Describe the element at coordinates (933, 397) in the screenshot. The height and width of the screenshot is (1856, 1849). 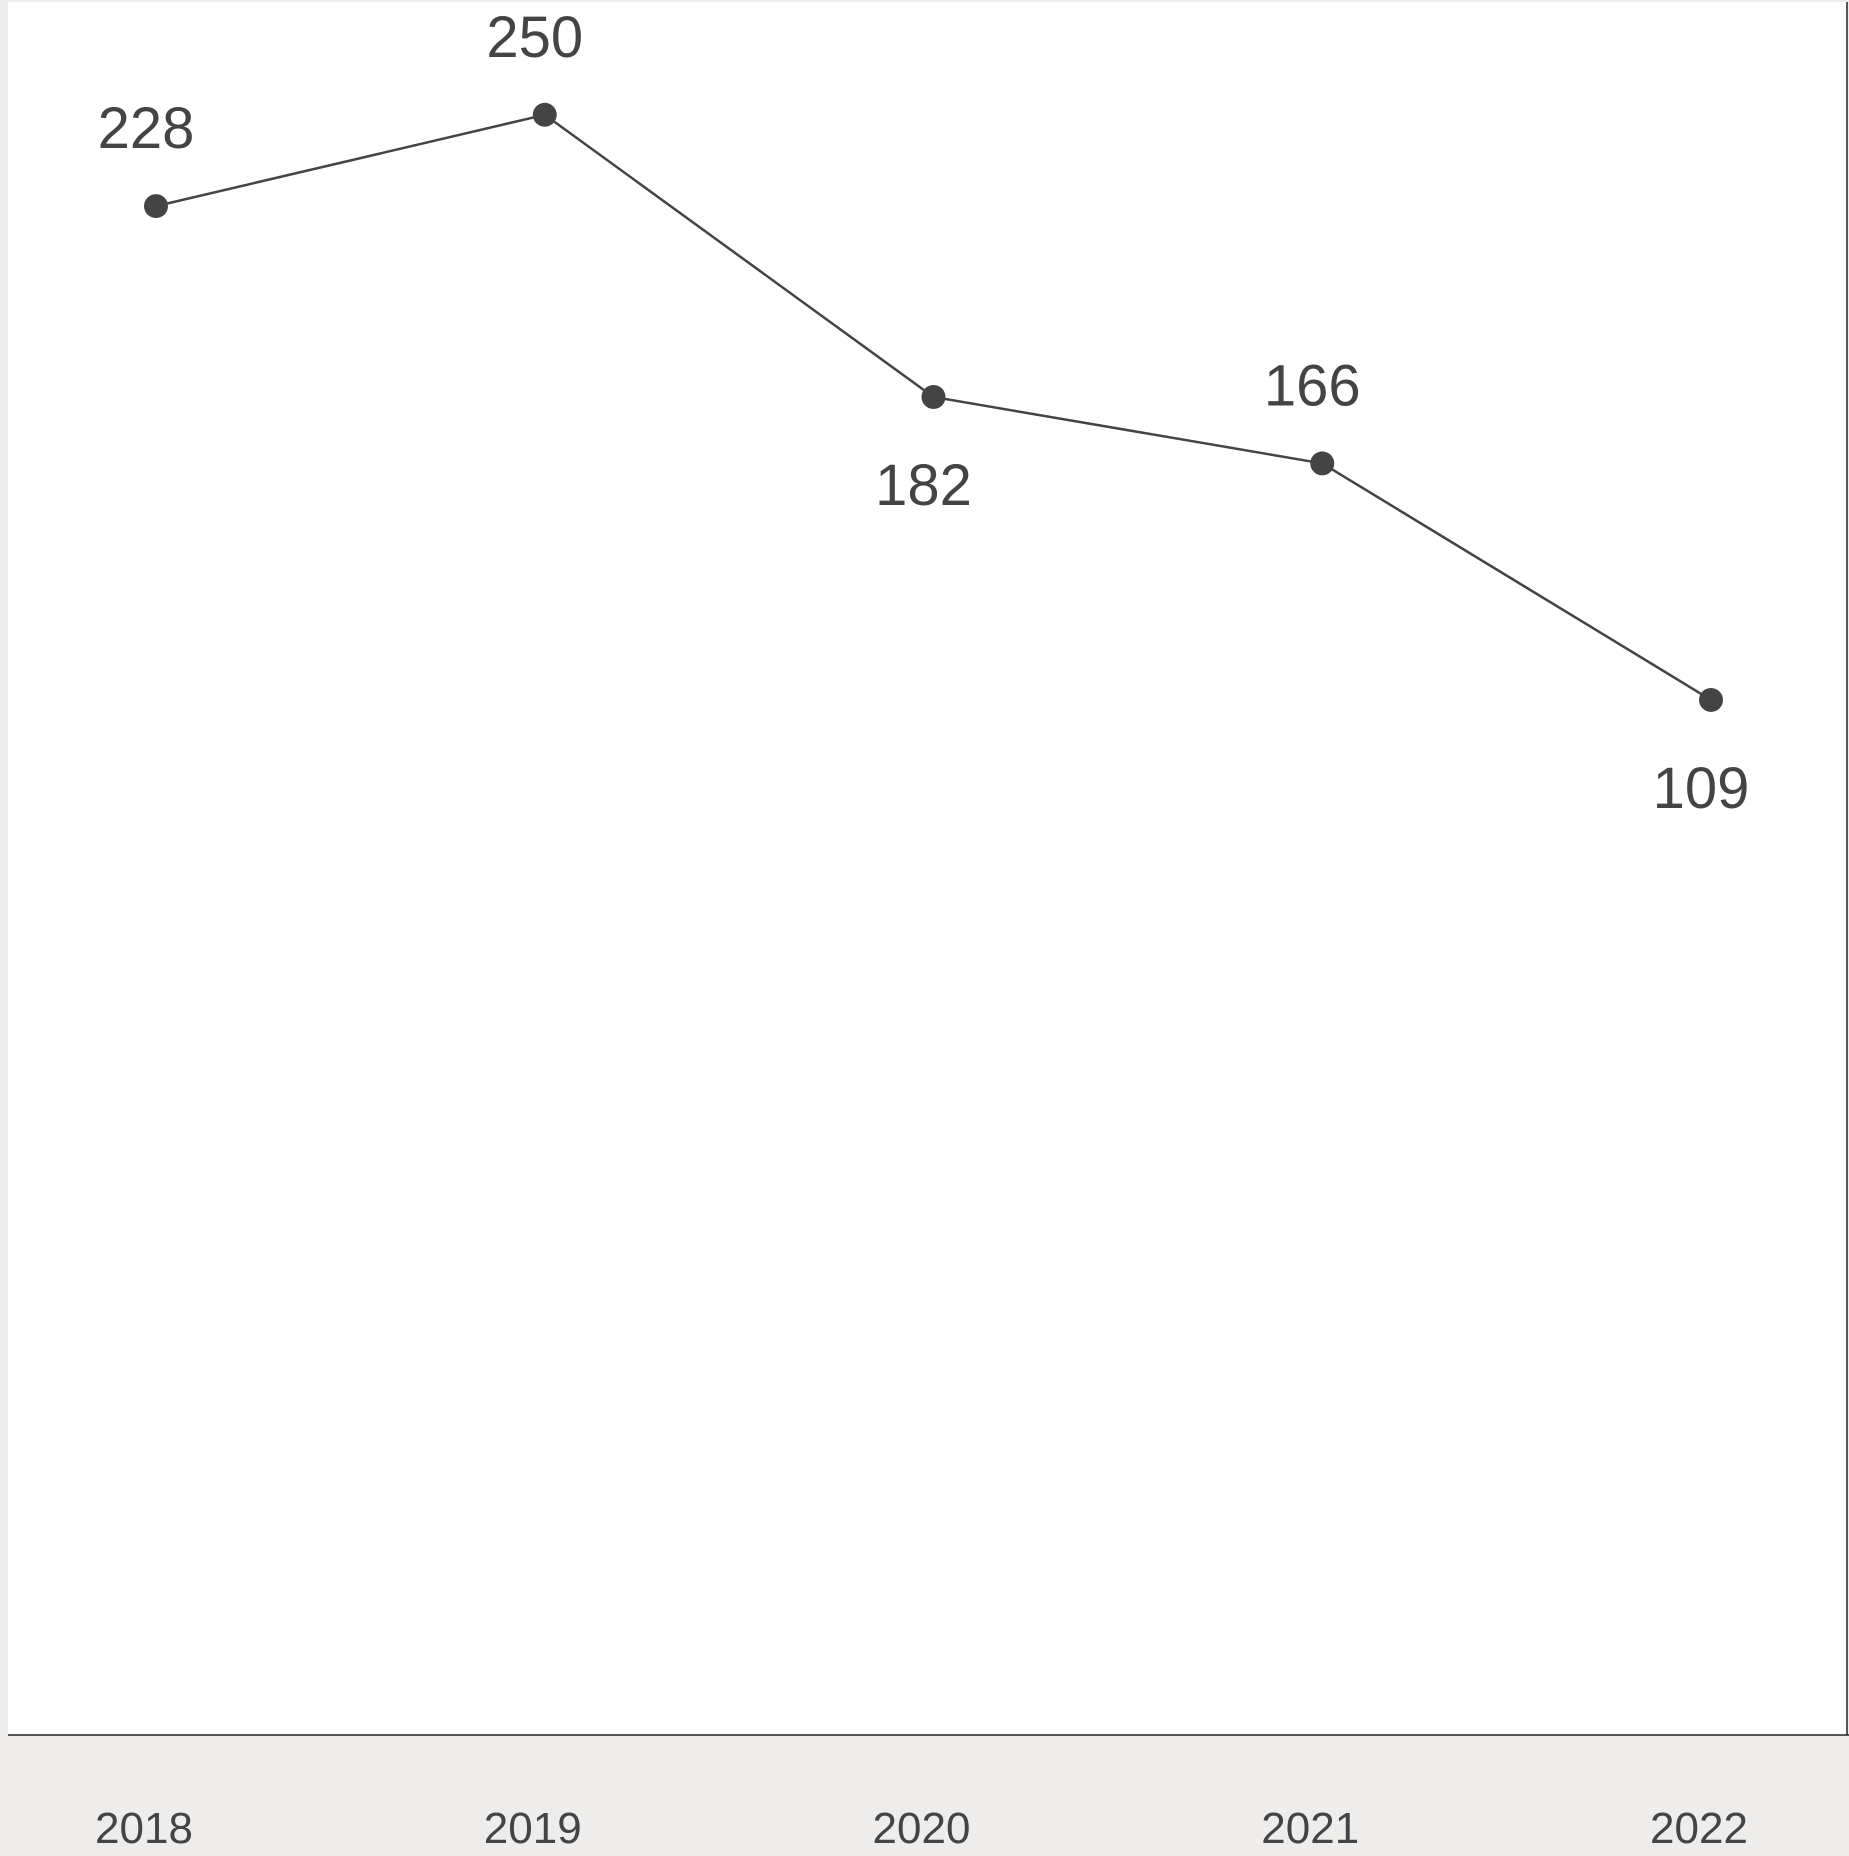
I see `data-point-2020` at that location.